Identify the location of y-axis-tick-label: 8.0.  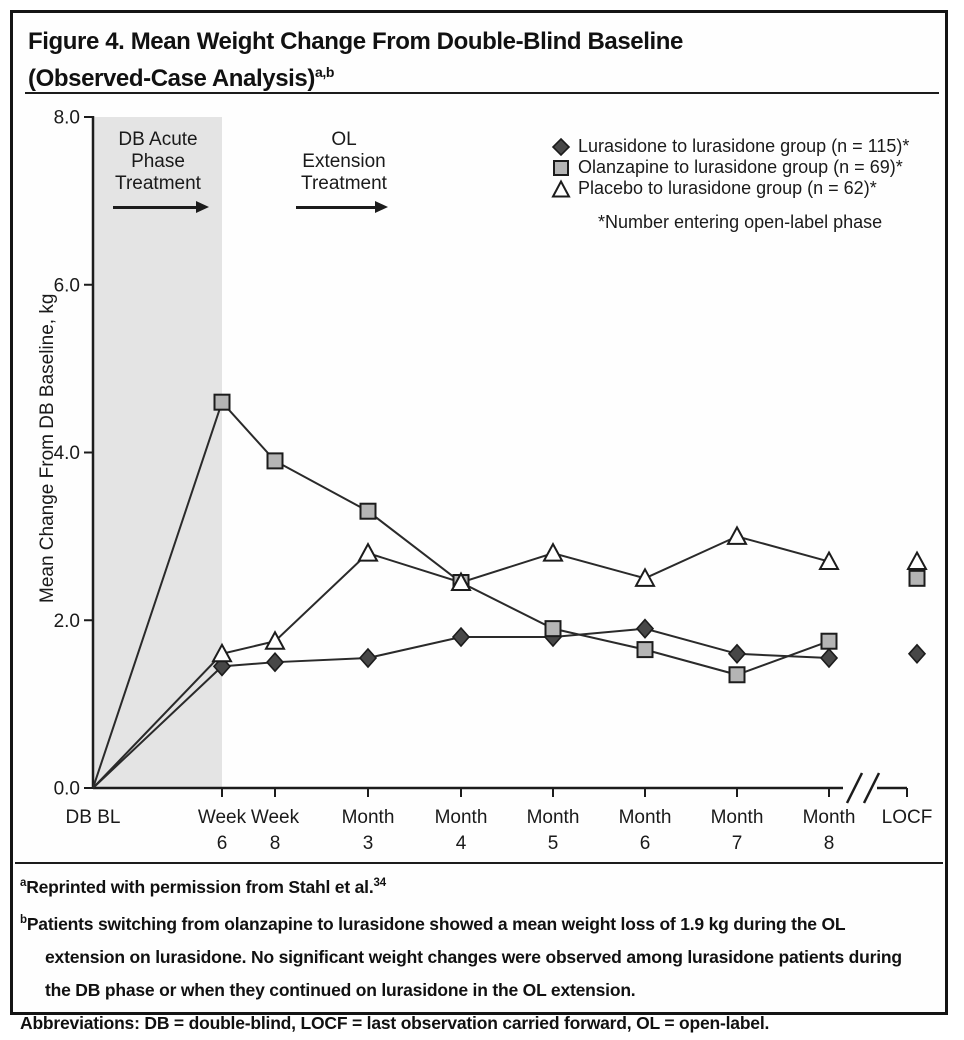
(67, 118).